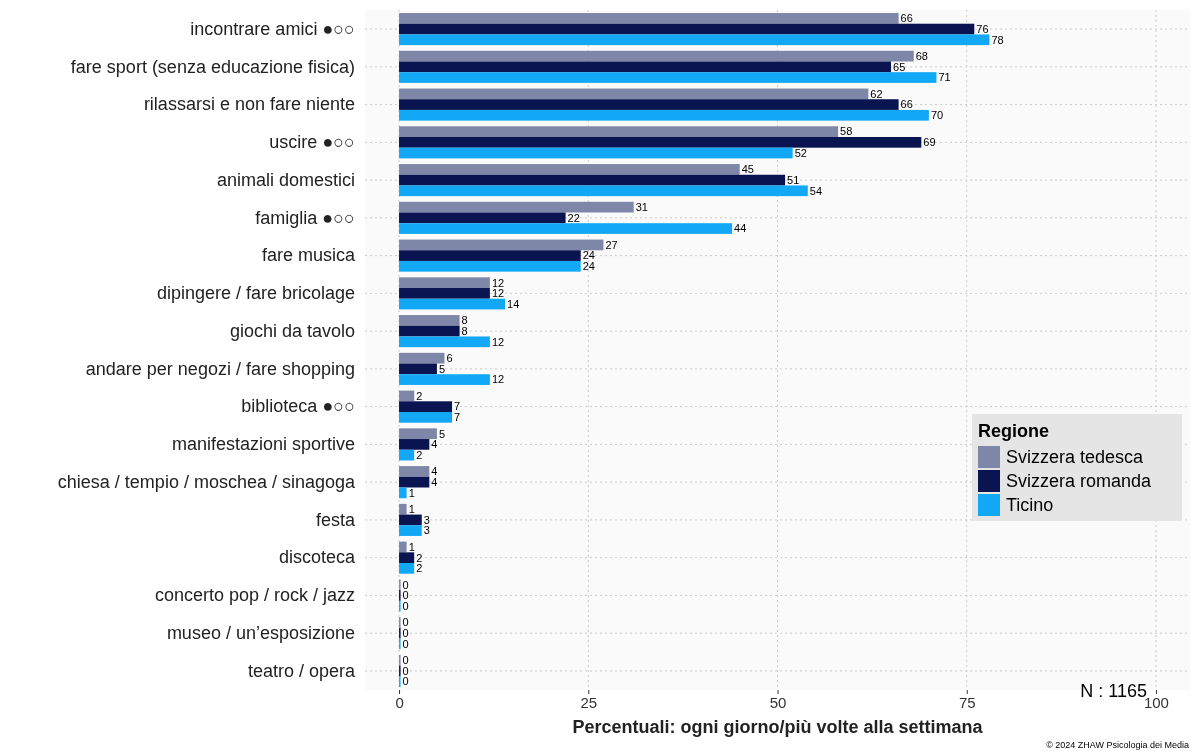  What do you see at coordinates (611, 244) in the screenshot?
I see `data-label: 27` at bounding box center [611, 244].